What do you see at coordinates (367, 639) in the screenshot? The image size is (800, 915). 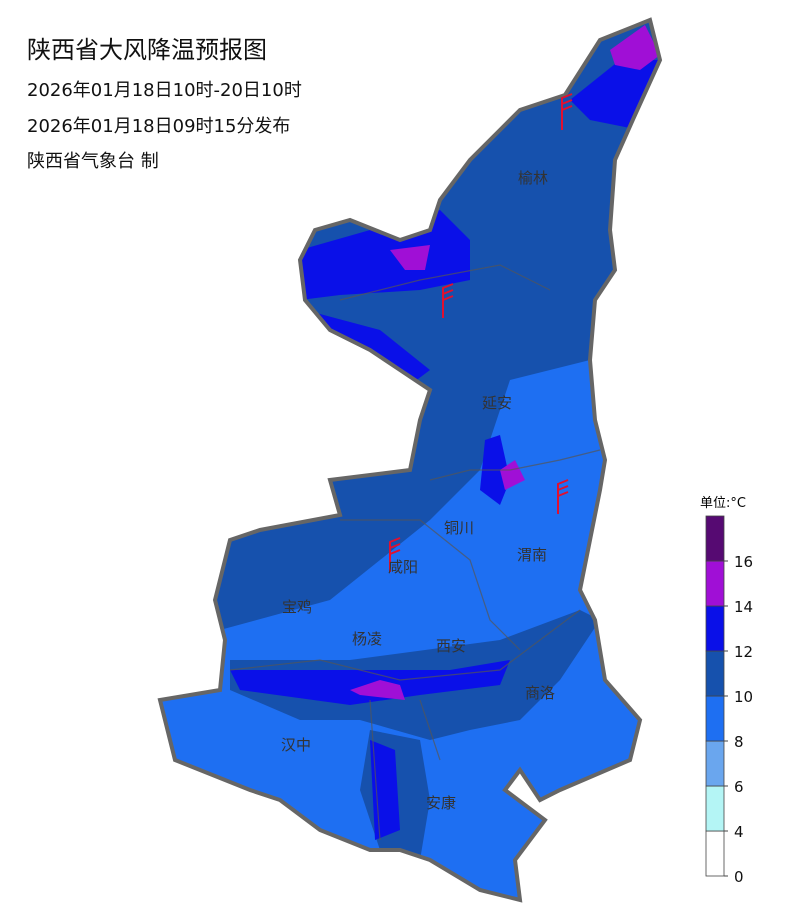 I see `city-label: 杨凌` at bounding box center [367, 639].